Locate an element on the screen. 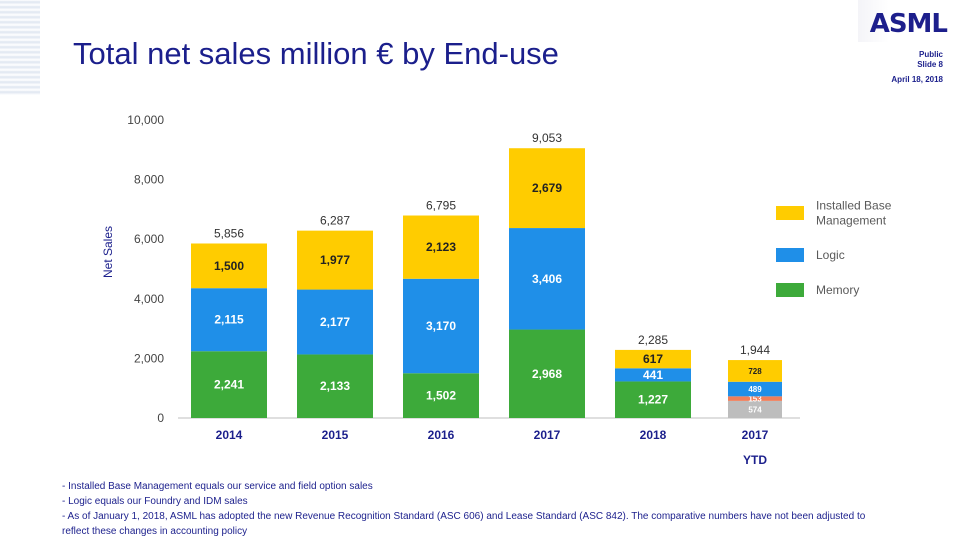  data-label: 3,170 is located at coordinates (441, 326).